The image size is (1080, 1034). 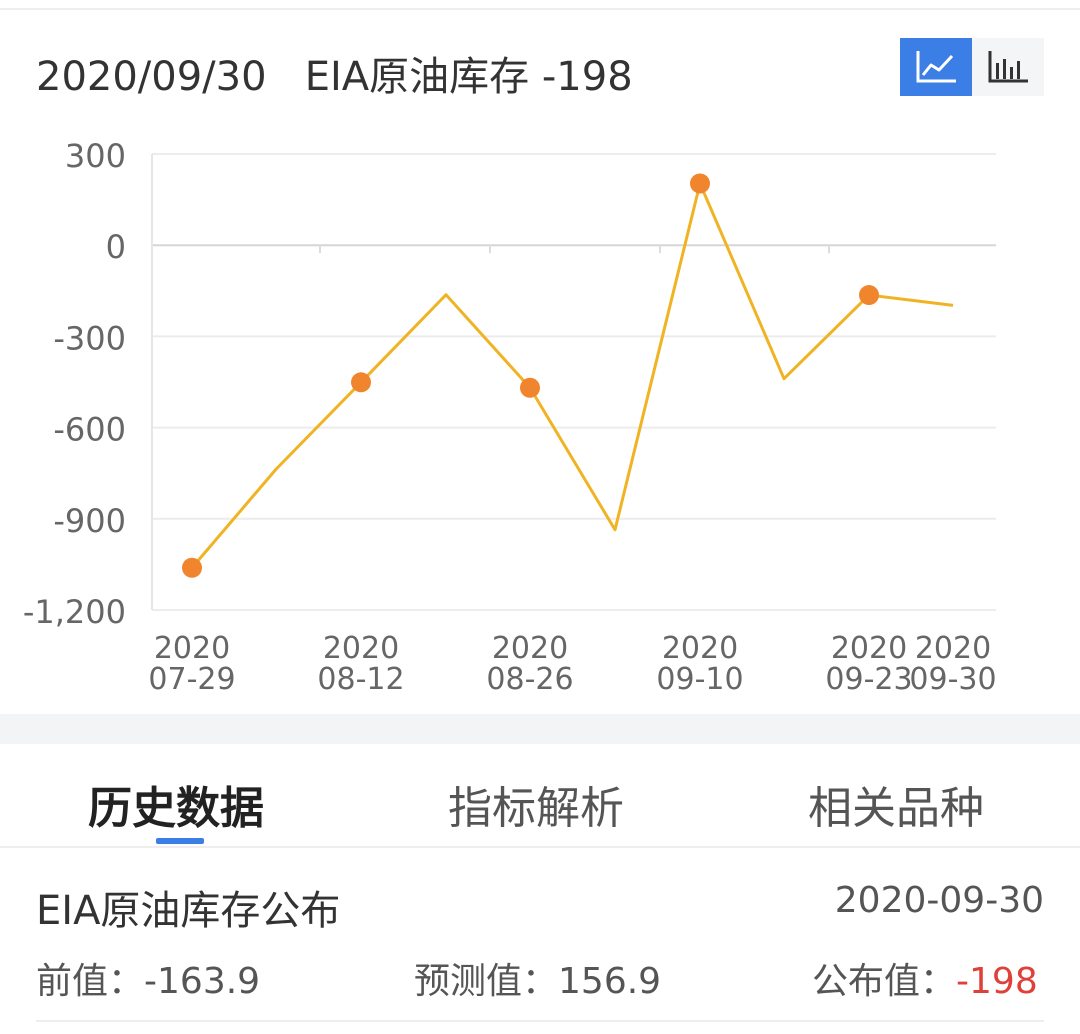 I want to click on tab-related: 相关品种, so click(x=896, y=808).